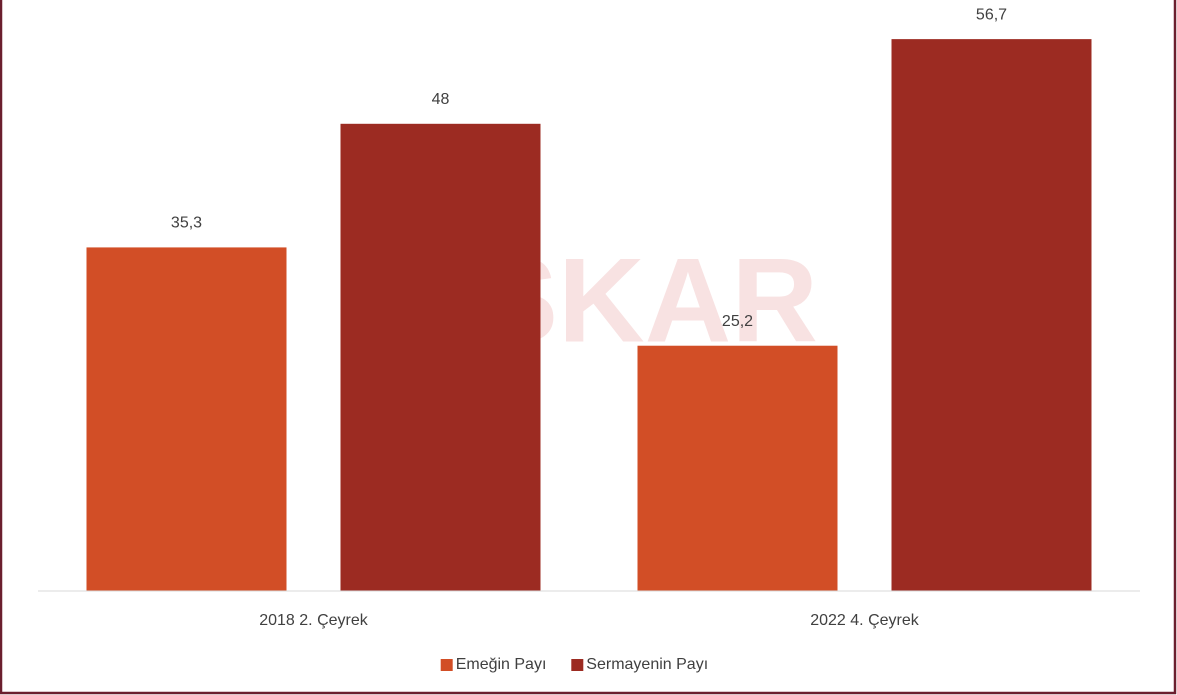 This screenshot has width=1177, height=695. What do you see at coordinates (441, 99) in the screenshot?
I see `value-label: 48` at bounding box center [441, 99].